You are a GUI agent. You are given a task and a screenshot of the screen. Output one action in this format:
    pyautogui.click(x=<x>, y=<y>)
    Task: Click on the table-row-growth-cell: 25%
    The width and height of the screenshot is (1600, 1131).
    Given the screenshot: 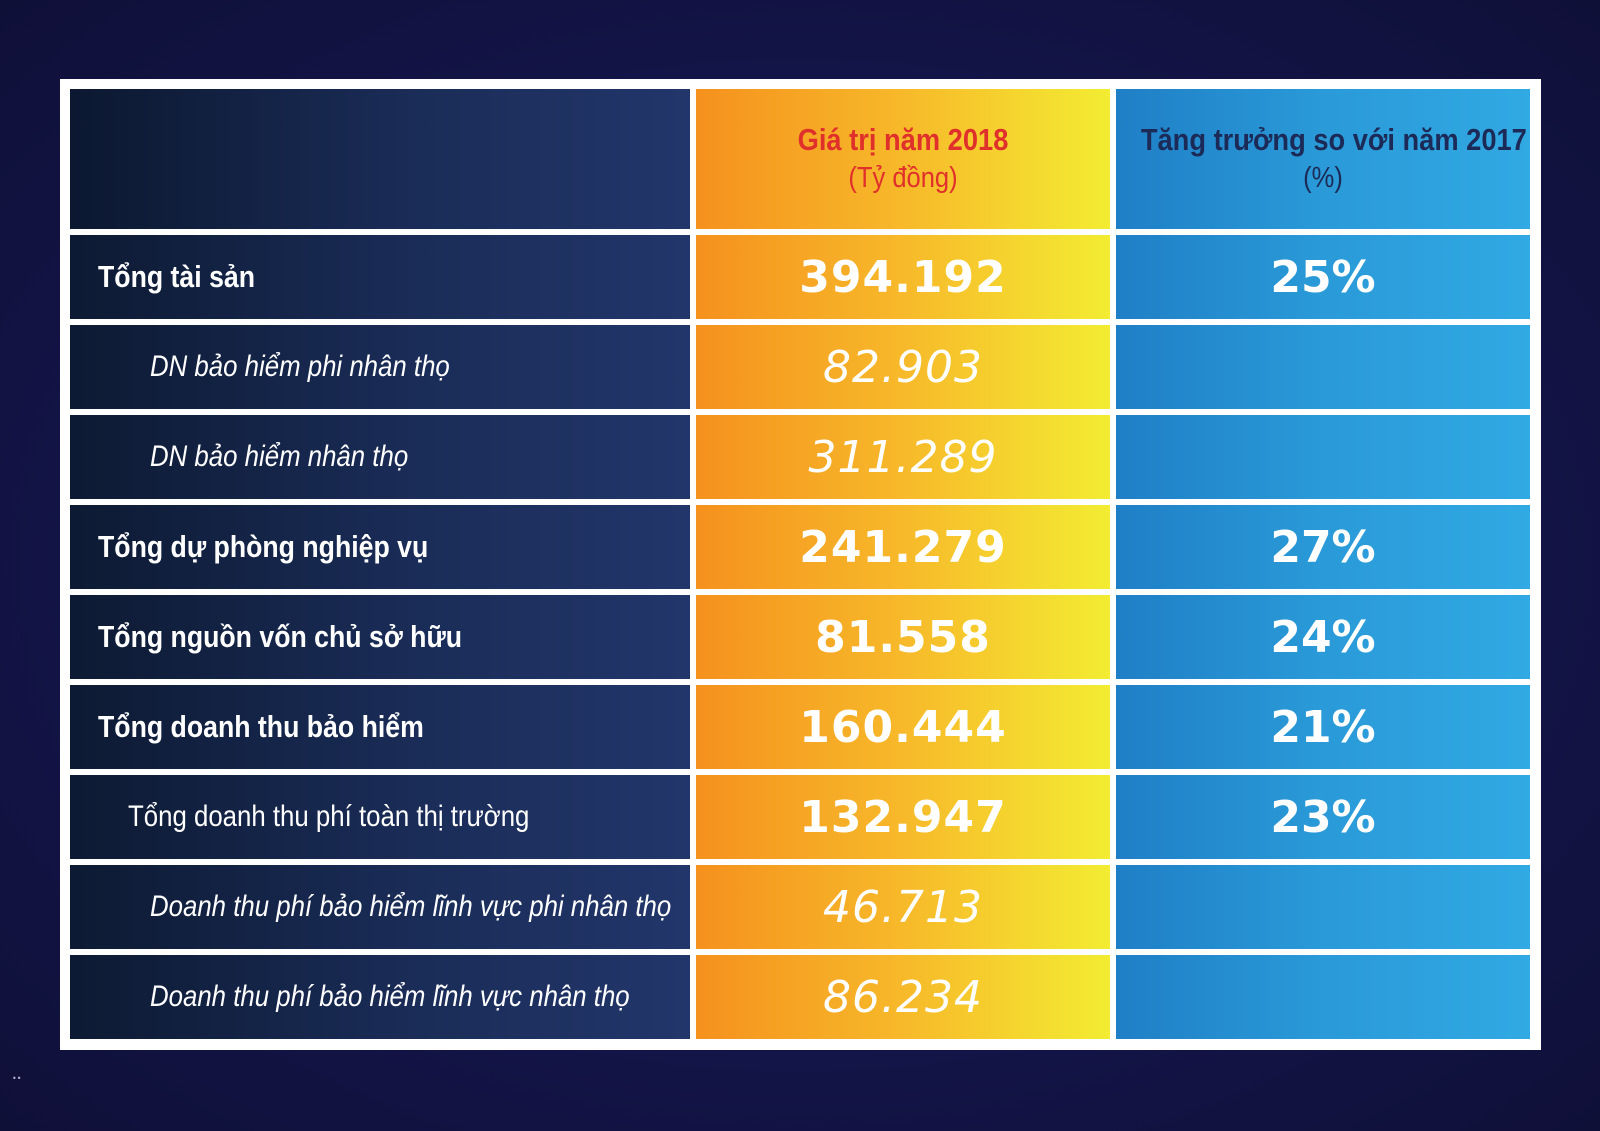 What is the action you would take?
    pyautogui.click(x=1323, y=277)
    